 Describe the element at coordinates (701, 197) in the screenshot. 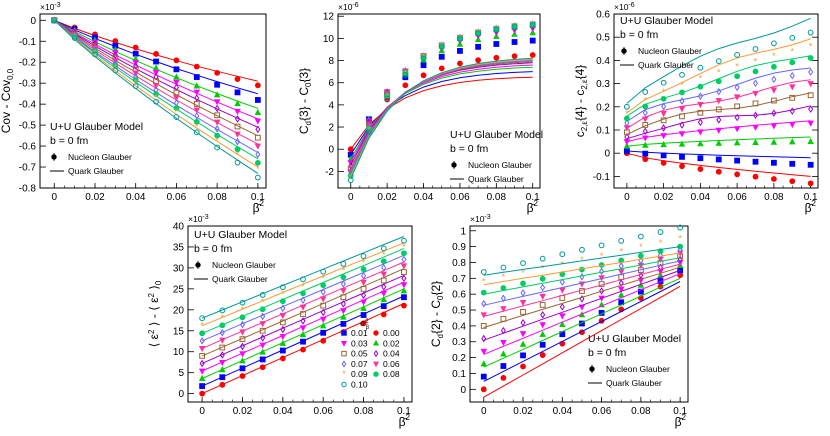

I see `x-tick-label: 0.04` at that location.